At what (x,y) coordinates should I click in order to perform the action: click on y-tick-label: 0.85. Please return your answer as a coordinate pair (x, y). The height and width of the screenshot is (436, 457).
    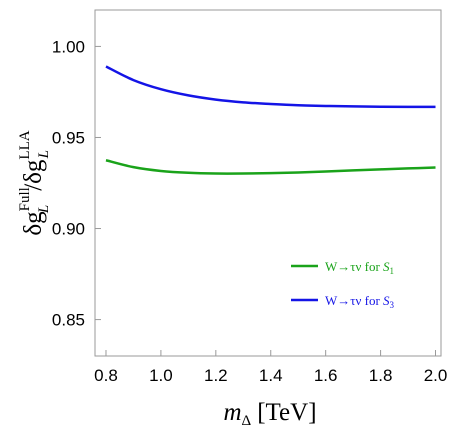
    Looking at the image, I should click on (68, 320).